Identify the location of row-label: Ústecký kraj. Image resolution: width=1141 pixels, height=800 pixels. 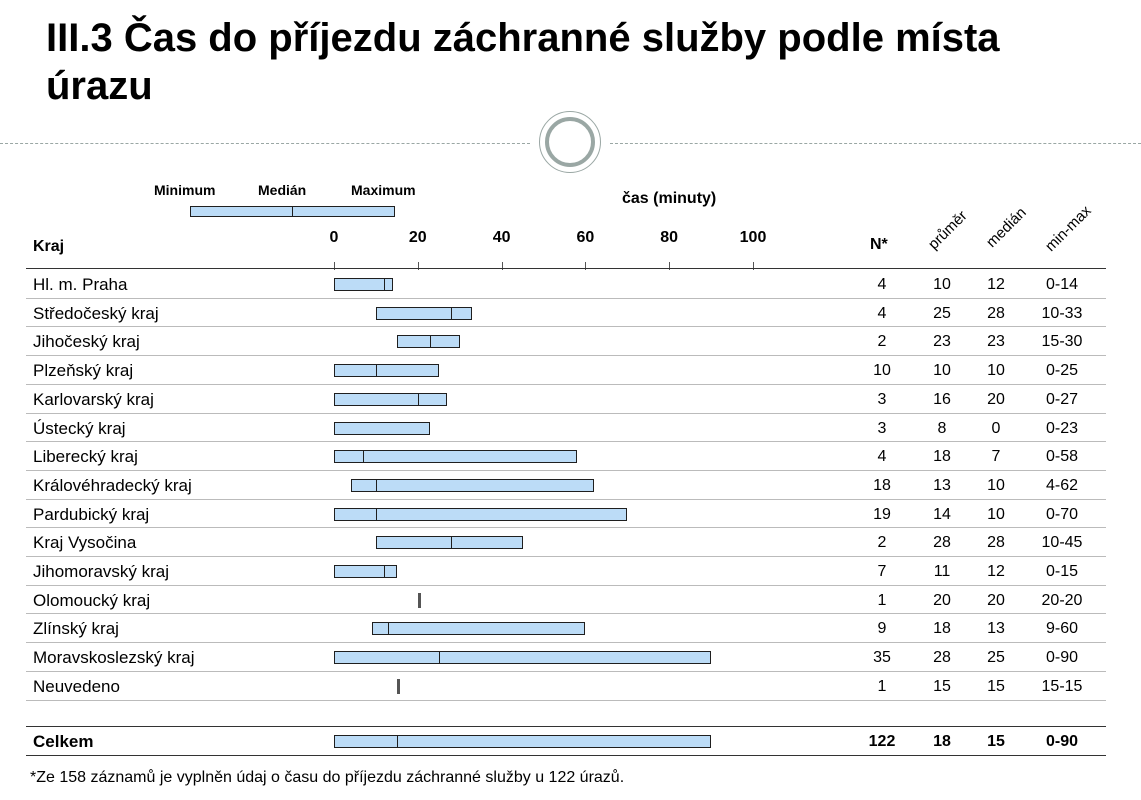
(79, 428).